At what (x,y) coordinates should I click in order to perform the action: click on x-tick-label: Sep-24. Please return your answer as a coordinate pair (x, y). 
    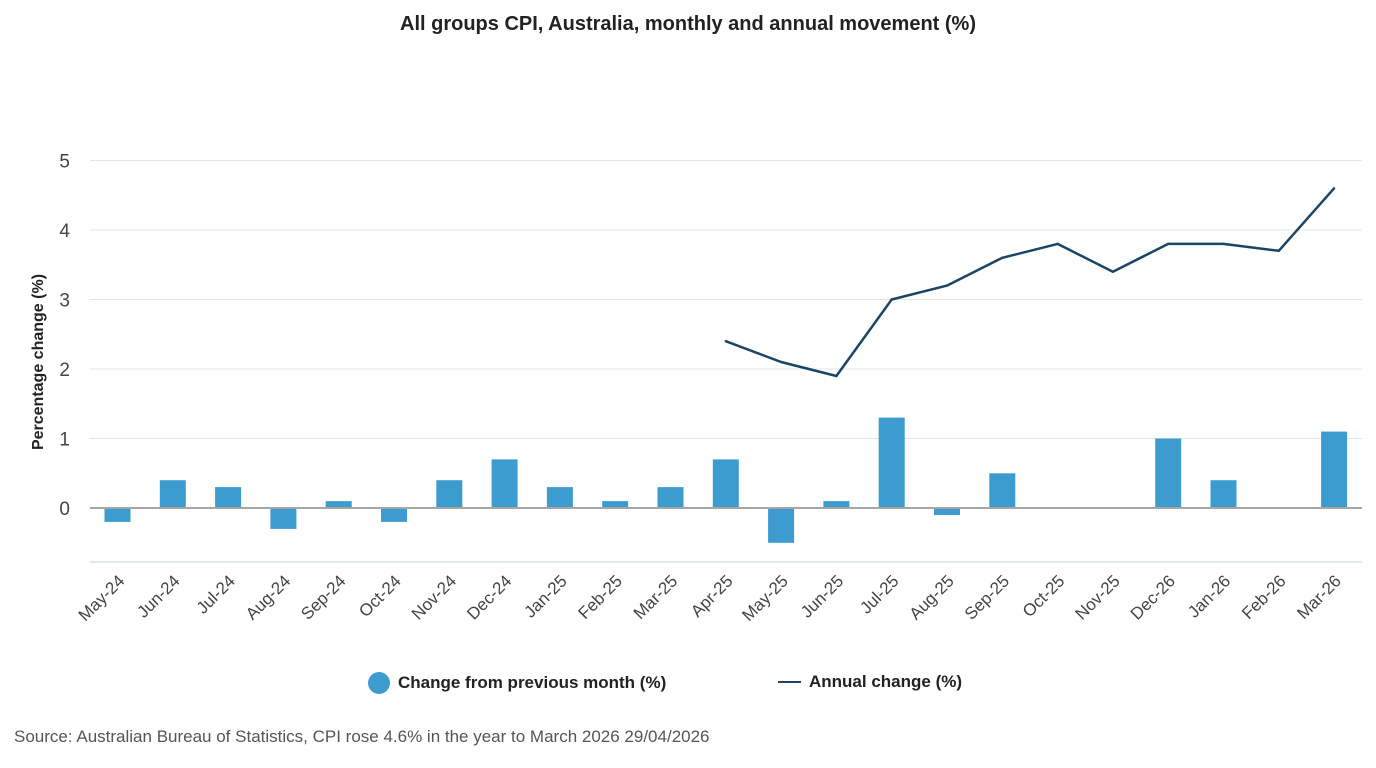
    Looking at the image, I should click on (323, 597).